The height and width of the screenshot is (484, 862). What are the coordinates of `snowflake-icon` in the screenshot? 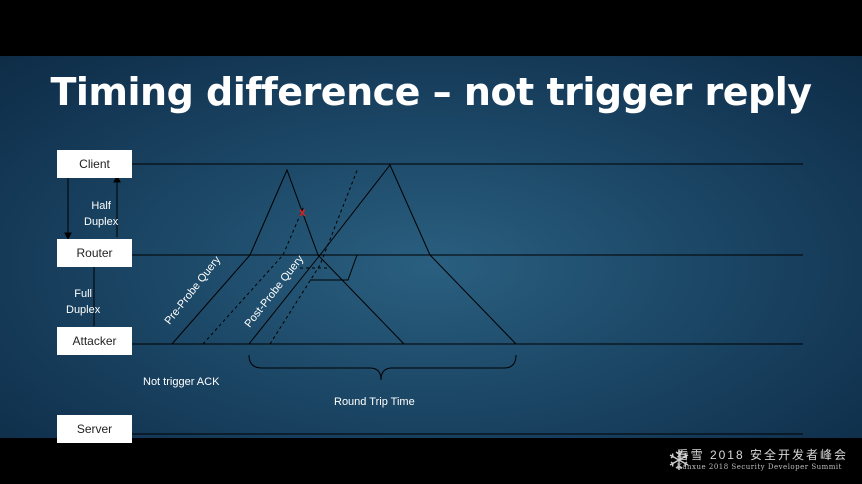 It's located at (679, 460).